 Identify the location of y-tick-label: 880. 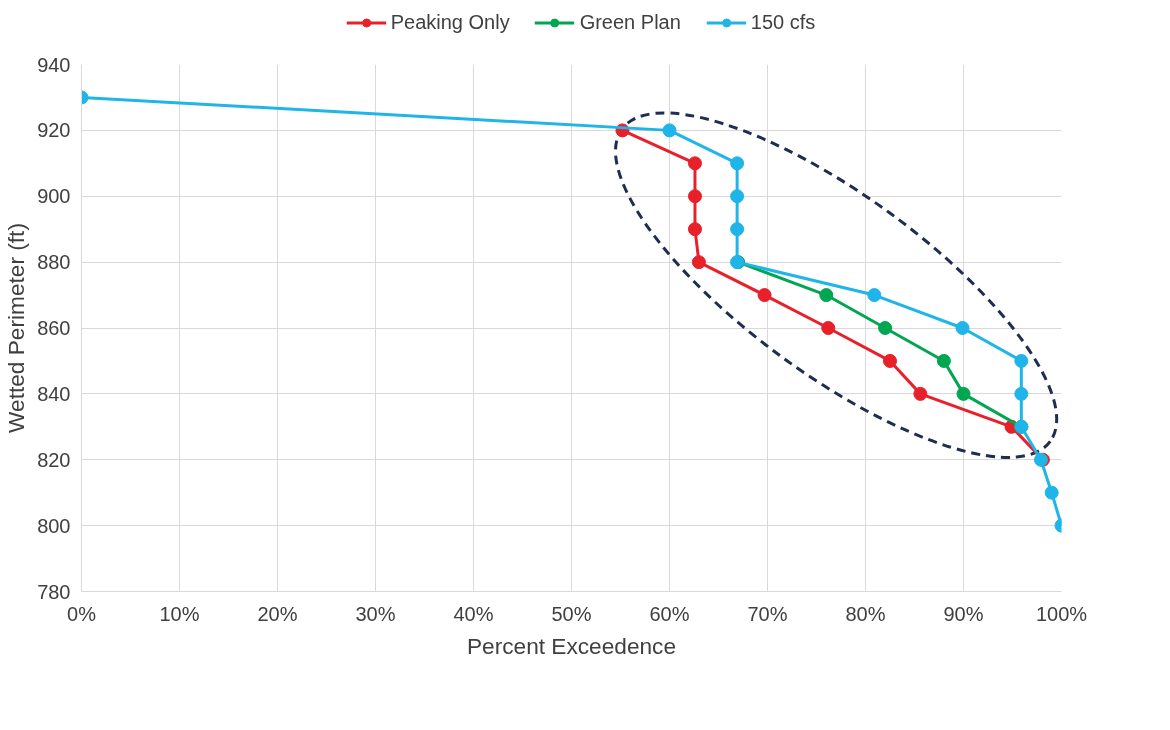
(54, 262).